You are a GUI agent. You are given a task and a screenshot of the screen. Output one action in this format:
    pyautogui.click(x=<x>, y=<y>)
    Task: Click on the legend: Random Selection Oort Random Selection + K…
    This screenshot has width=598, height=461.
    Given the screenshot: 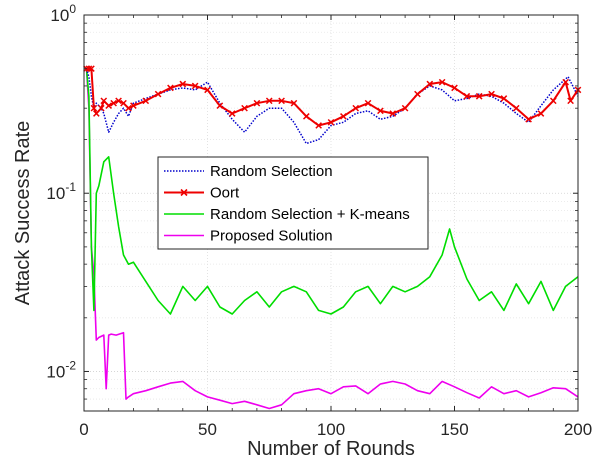 What is the action you would take?
    pyautogui.click(x=293, y=203)
    